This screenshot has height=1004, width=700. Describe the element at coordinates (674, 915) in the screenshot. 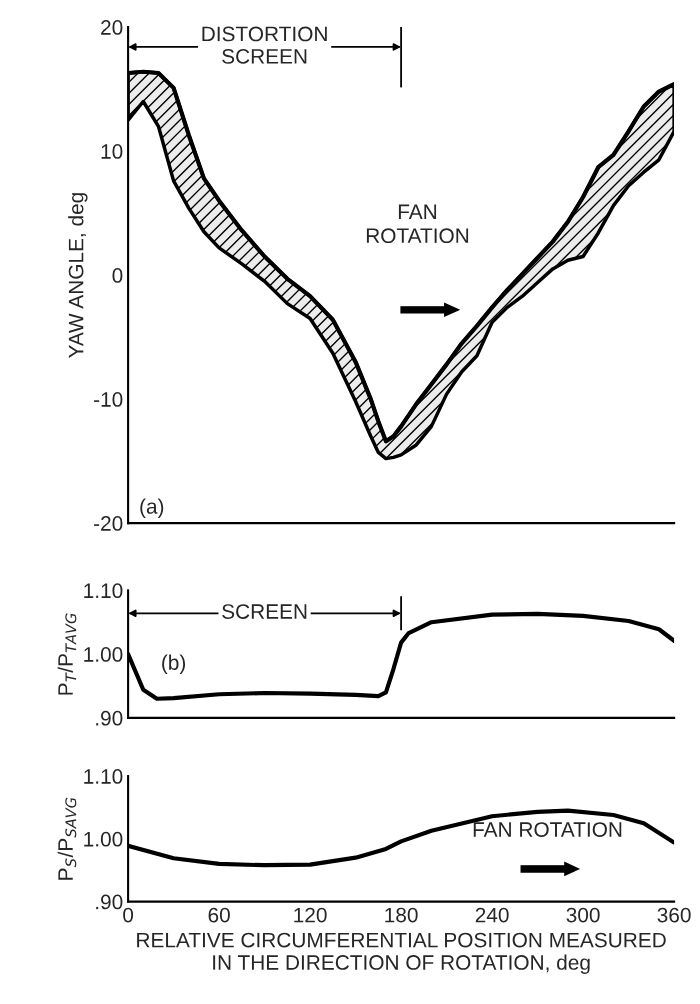

I see `x-tick-label: 360` at that location.